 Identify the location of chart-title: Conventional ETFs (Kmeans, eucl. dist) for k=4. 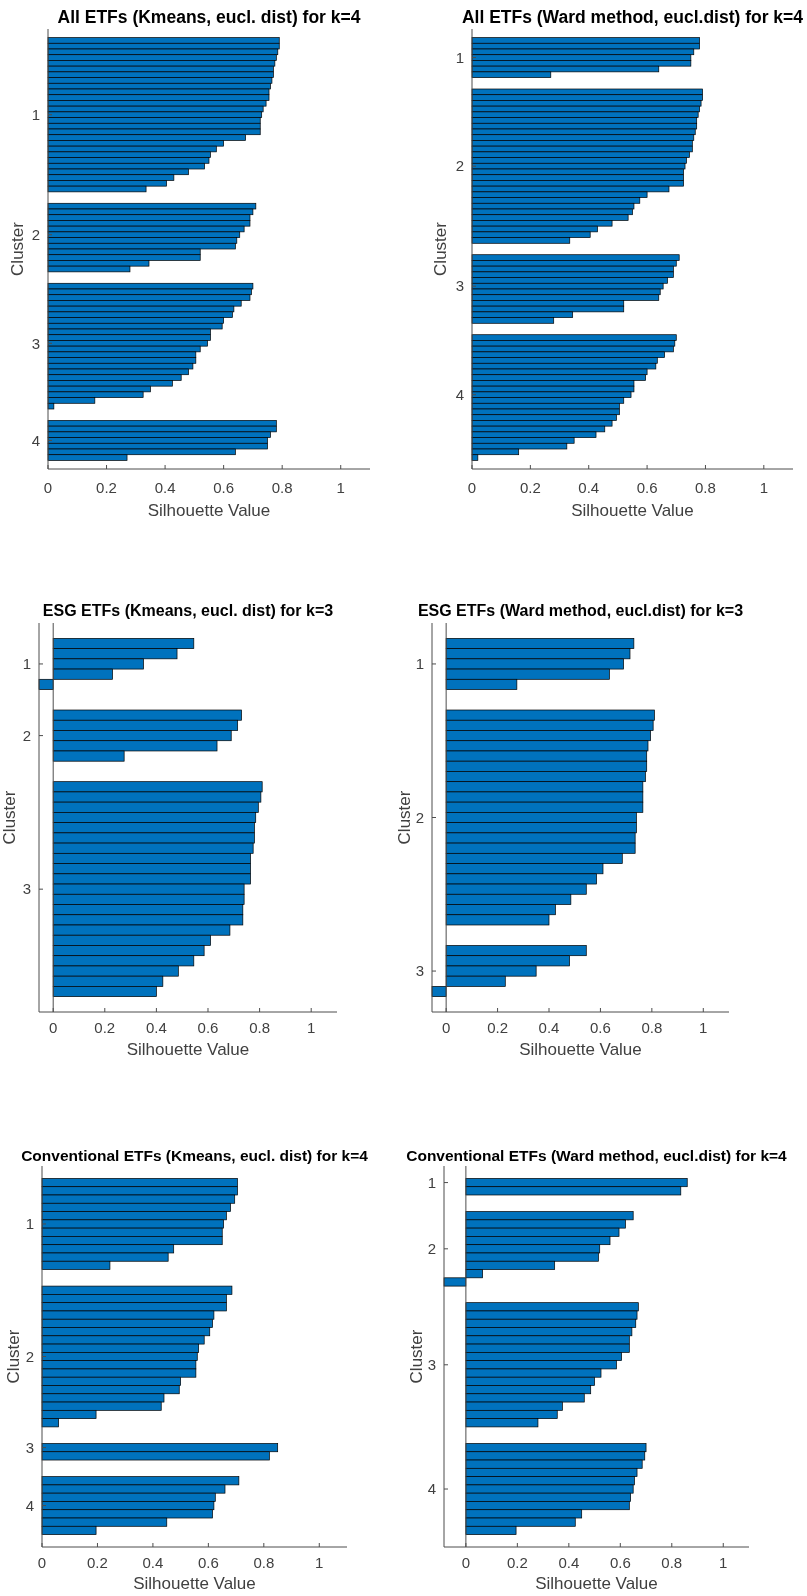
(195, 1155).